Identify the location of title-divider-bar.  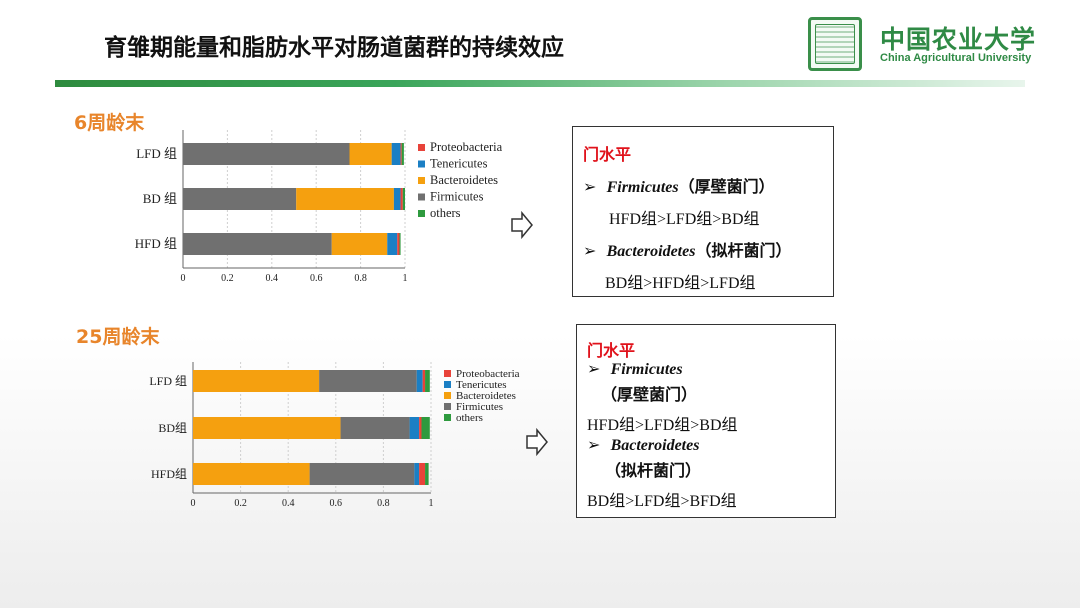
(540, 83).